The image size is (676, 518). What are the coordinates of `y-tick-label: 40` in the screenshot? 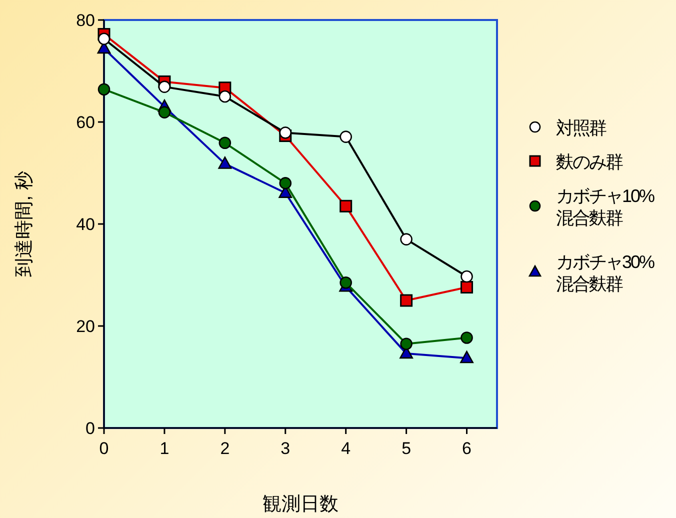 It's located at (85, 224).